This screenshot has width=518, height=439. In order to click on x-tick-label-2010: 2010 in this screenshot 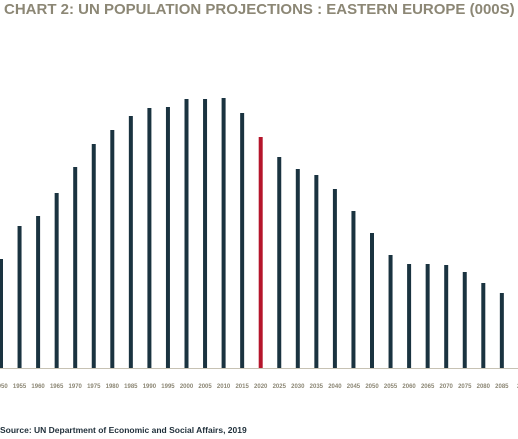, I will do `click(224, 387)`.